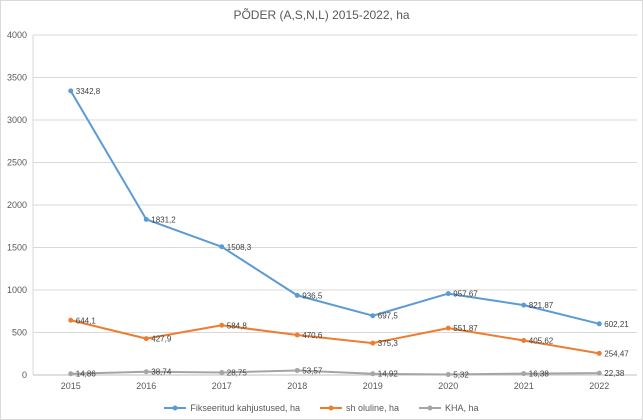 Image resolution: width=643 pixels, height=420 pixels. I want to click on data-label: 28,75, so click(237, 373).